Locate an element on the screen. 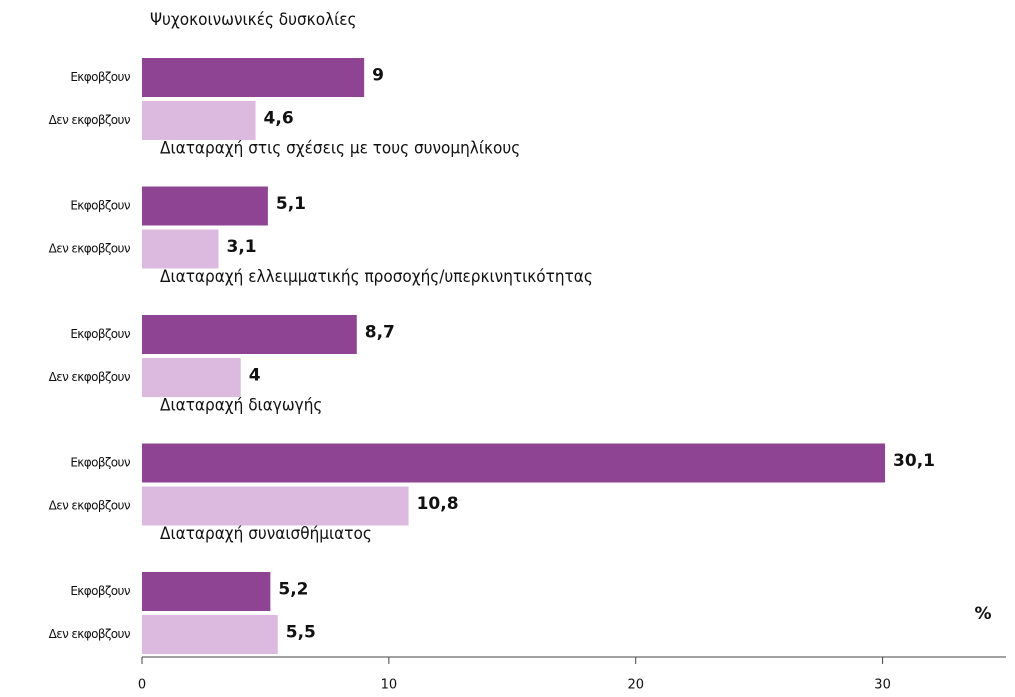 This screenshot has width=1015, height=697. value-label: 4 is located at coordinates (255, 376).